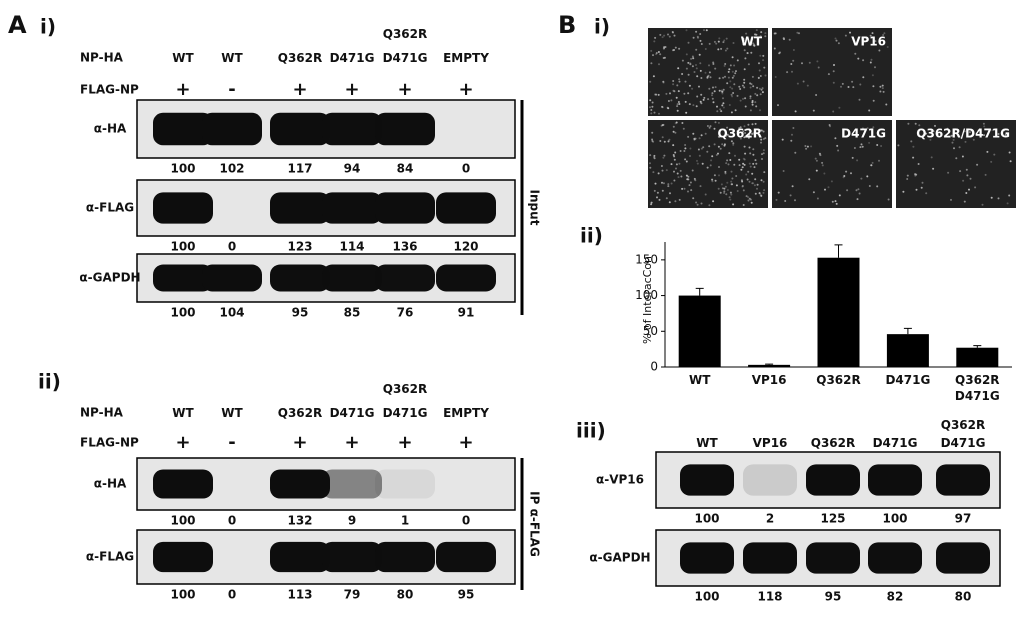 This screenshot has height=618, width=1024. I want to click on x-tick-label: VP16, so click(769, 380).